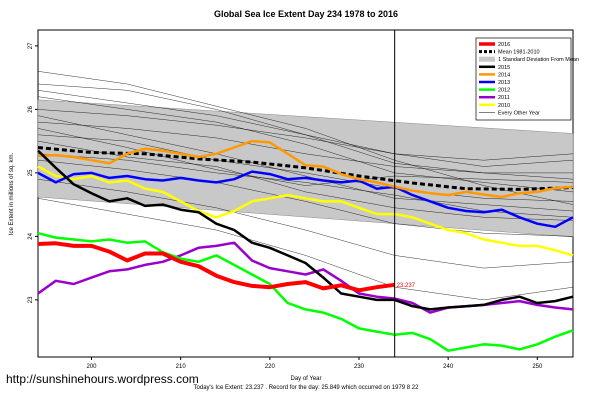 This screenshot has height=400, width=601. Describe the element at coordinates (448, 367) in the screenshot. I see `x-tick-label-240: 240` at that location.